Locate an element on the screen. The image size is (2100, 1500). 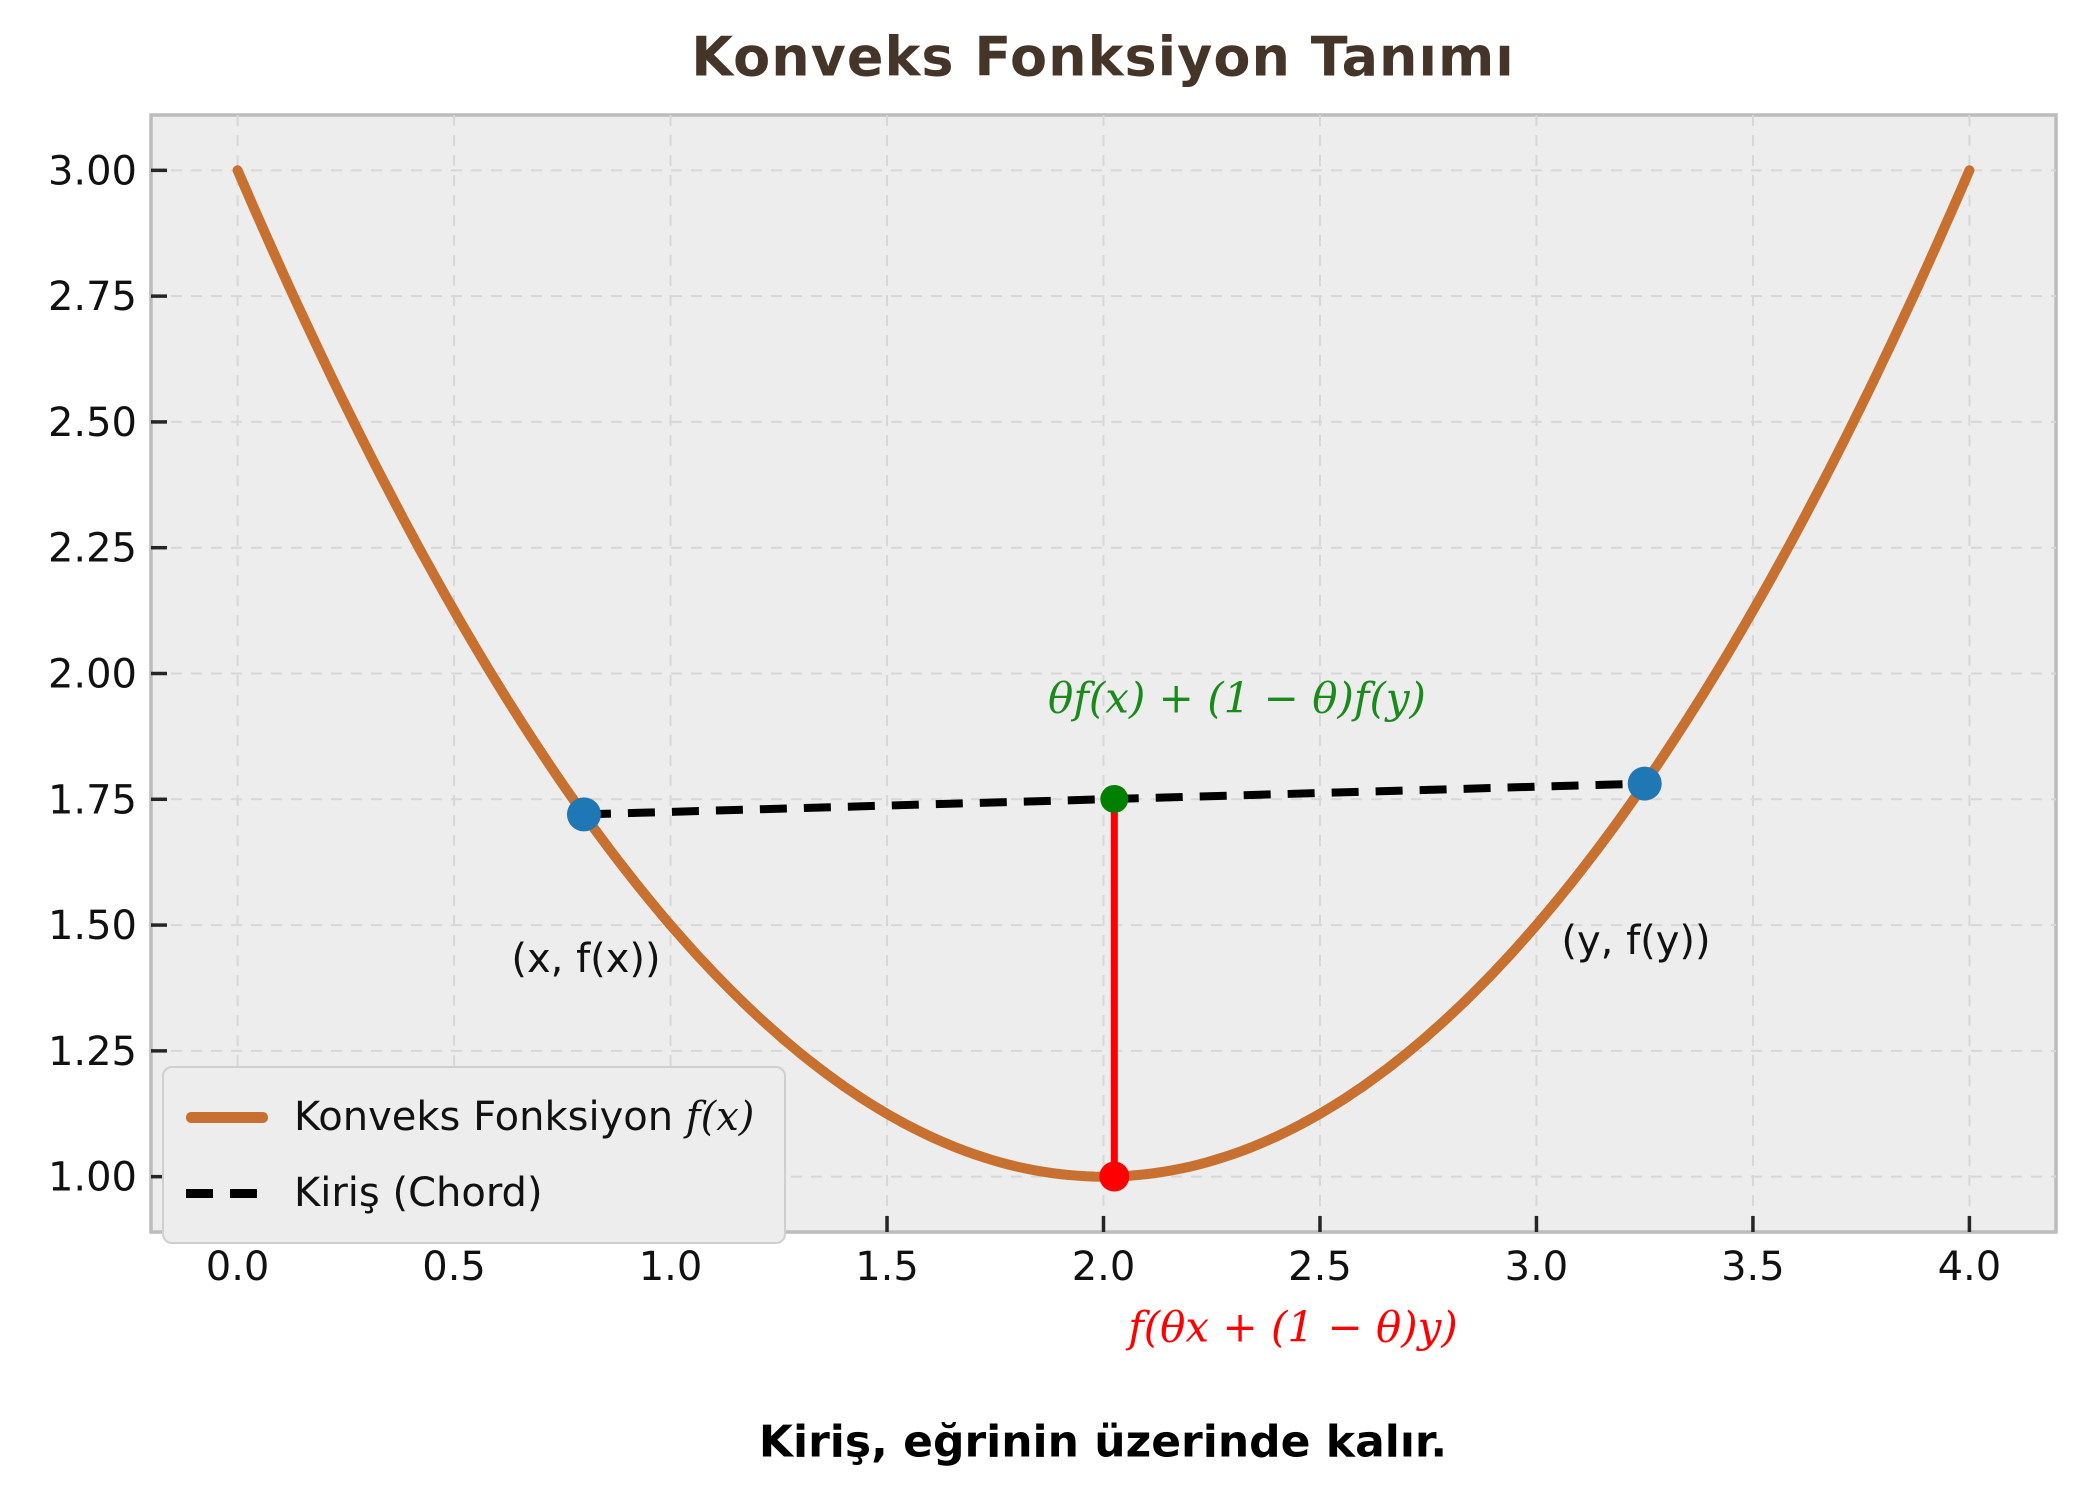
annotation-curve-value: f(θx + (1 − θ)y) is located at coordinates (1293, 1327).